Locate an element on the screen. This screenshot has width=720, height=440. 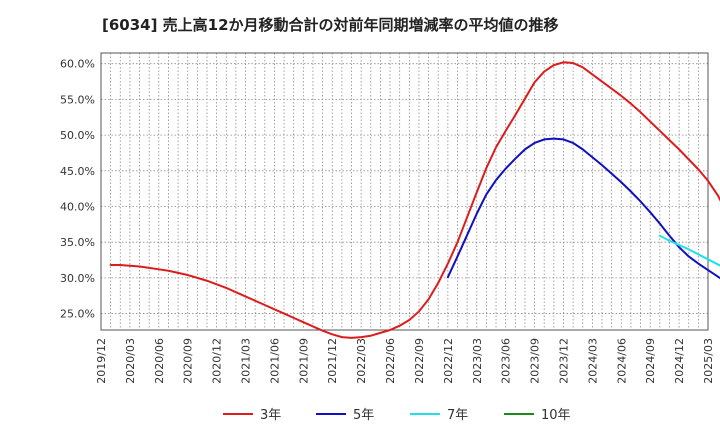
x-tick-label: 2021/09 is located at coordinates (303, 361).